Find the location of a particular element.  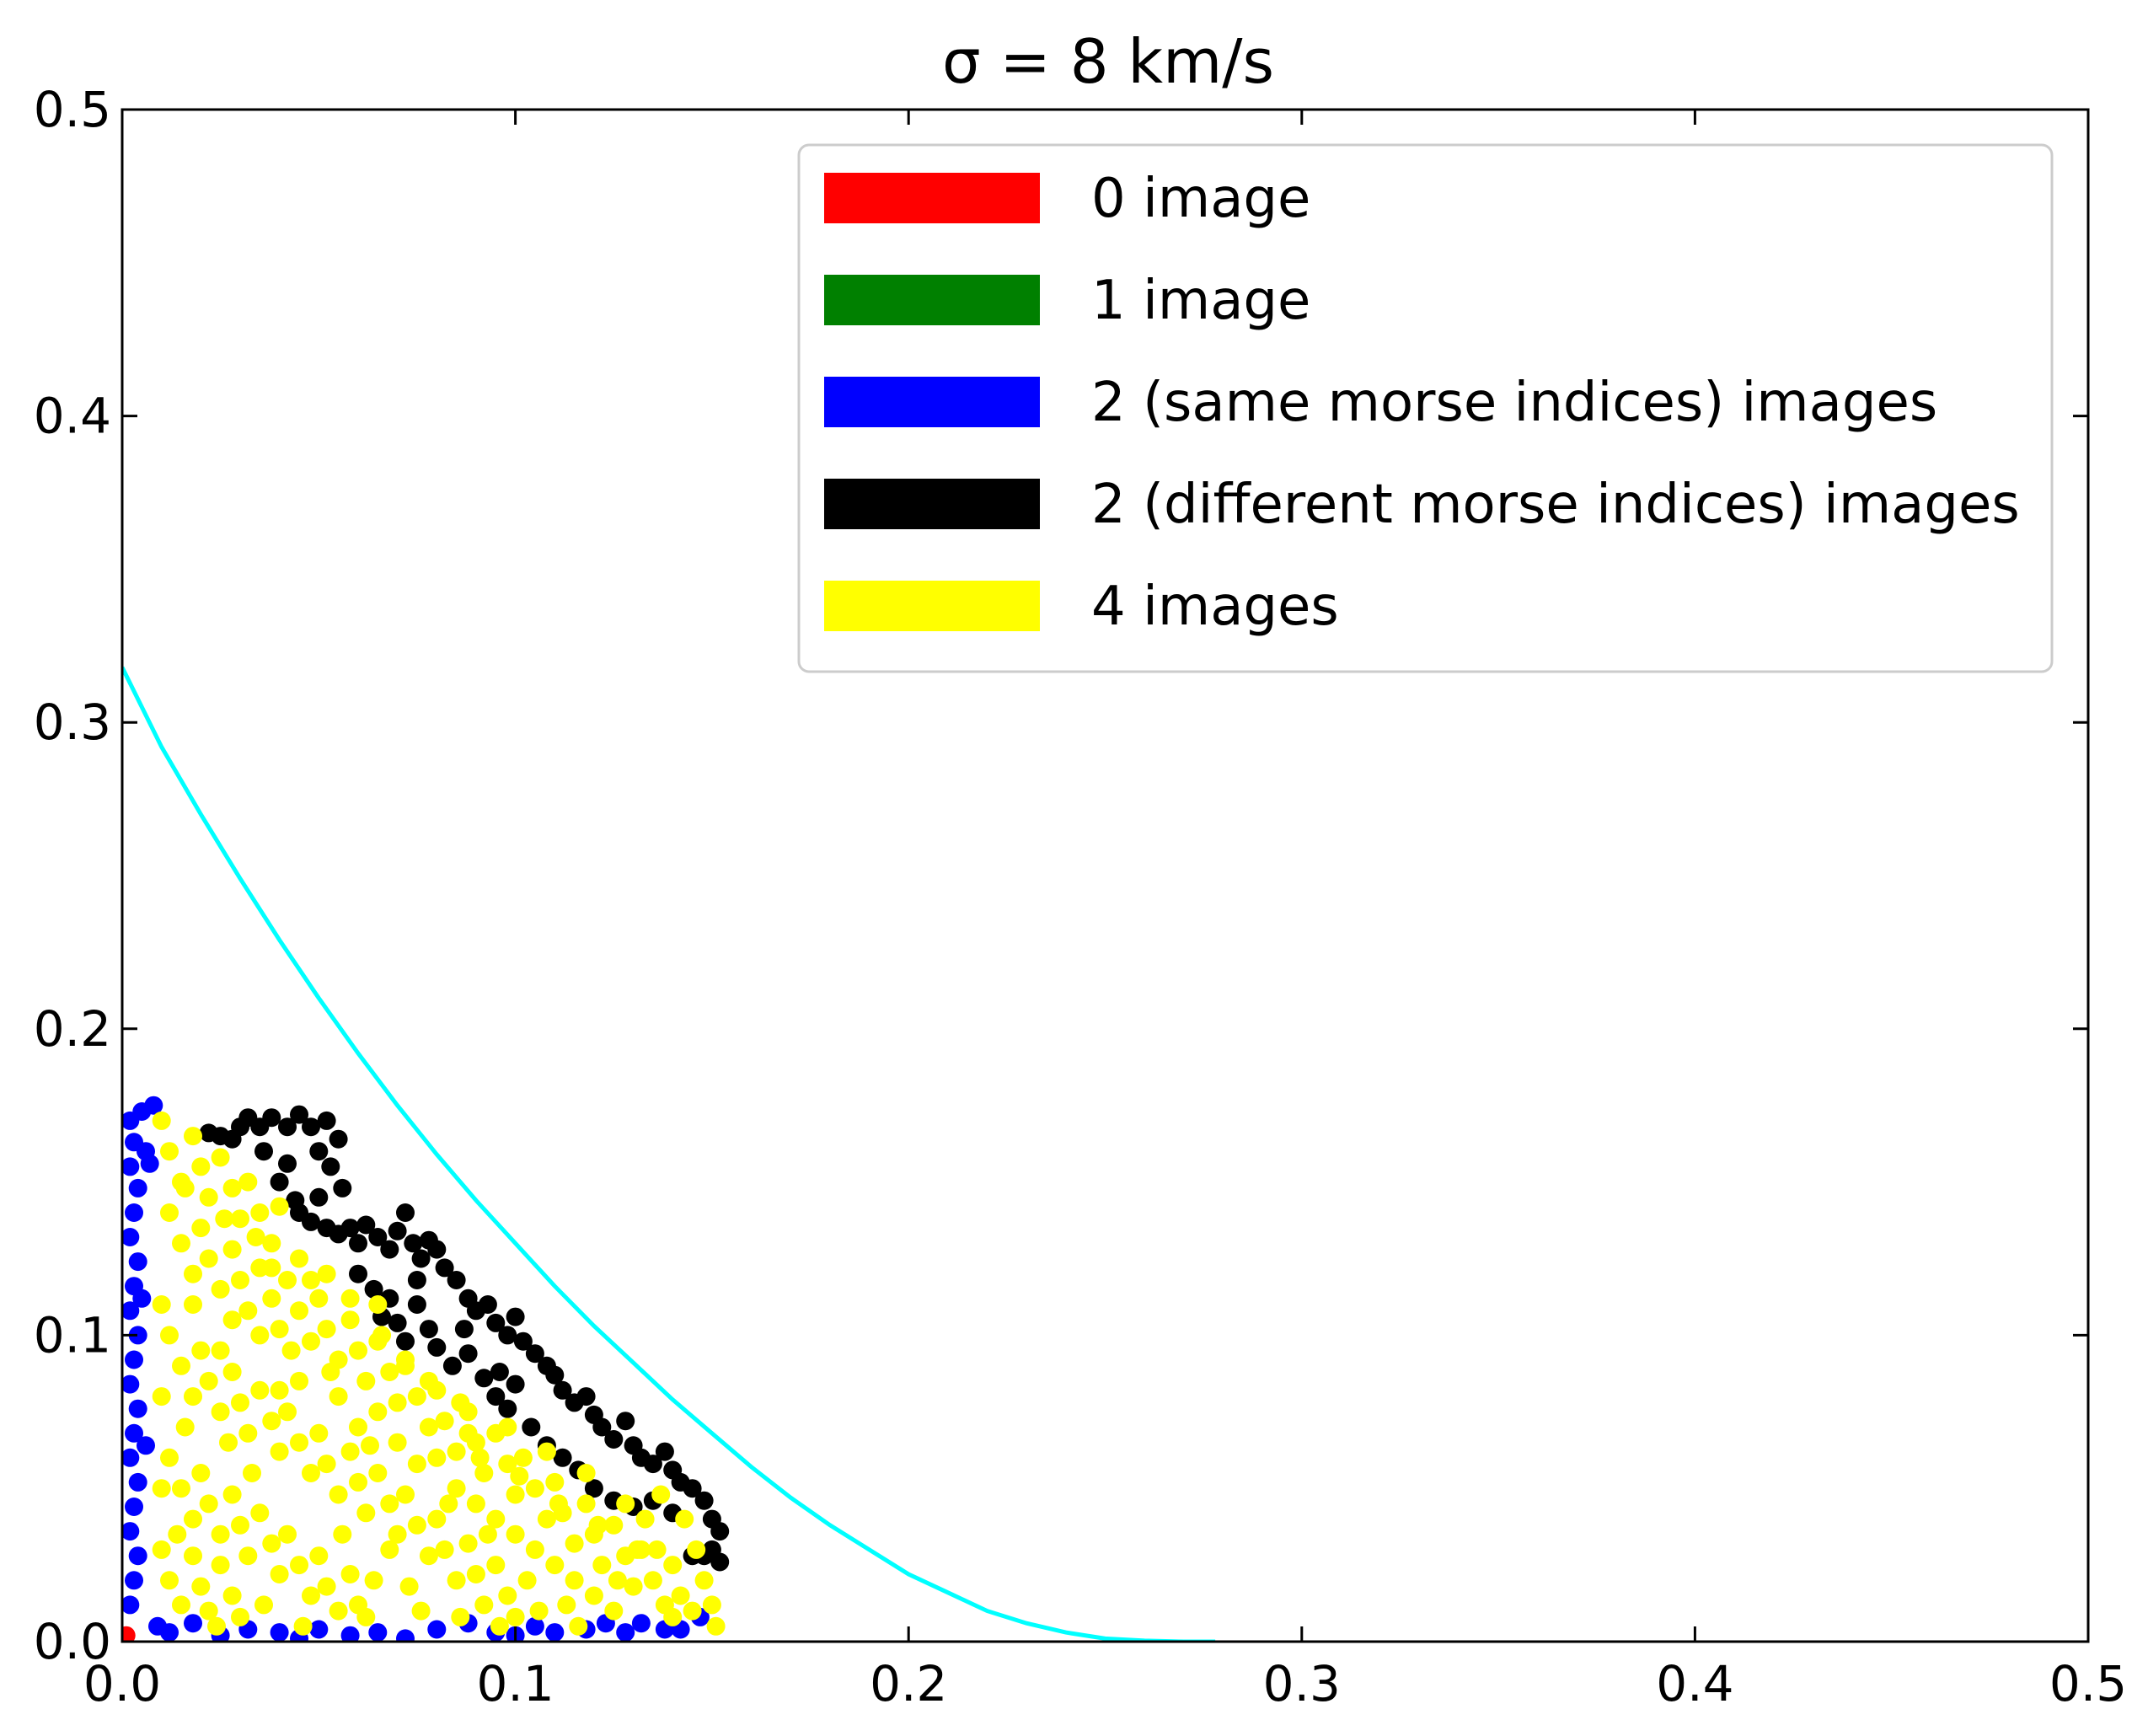

legend-swatch is located at coordinates (932, 606).